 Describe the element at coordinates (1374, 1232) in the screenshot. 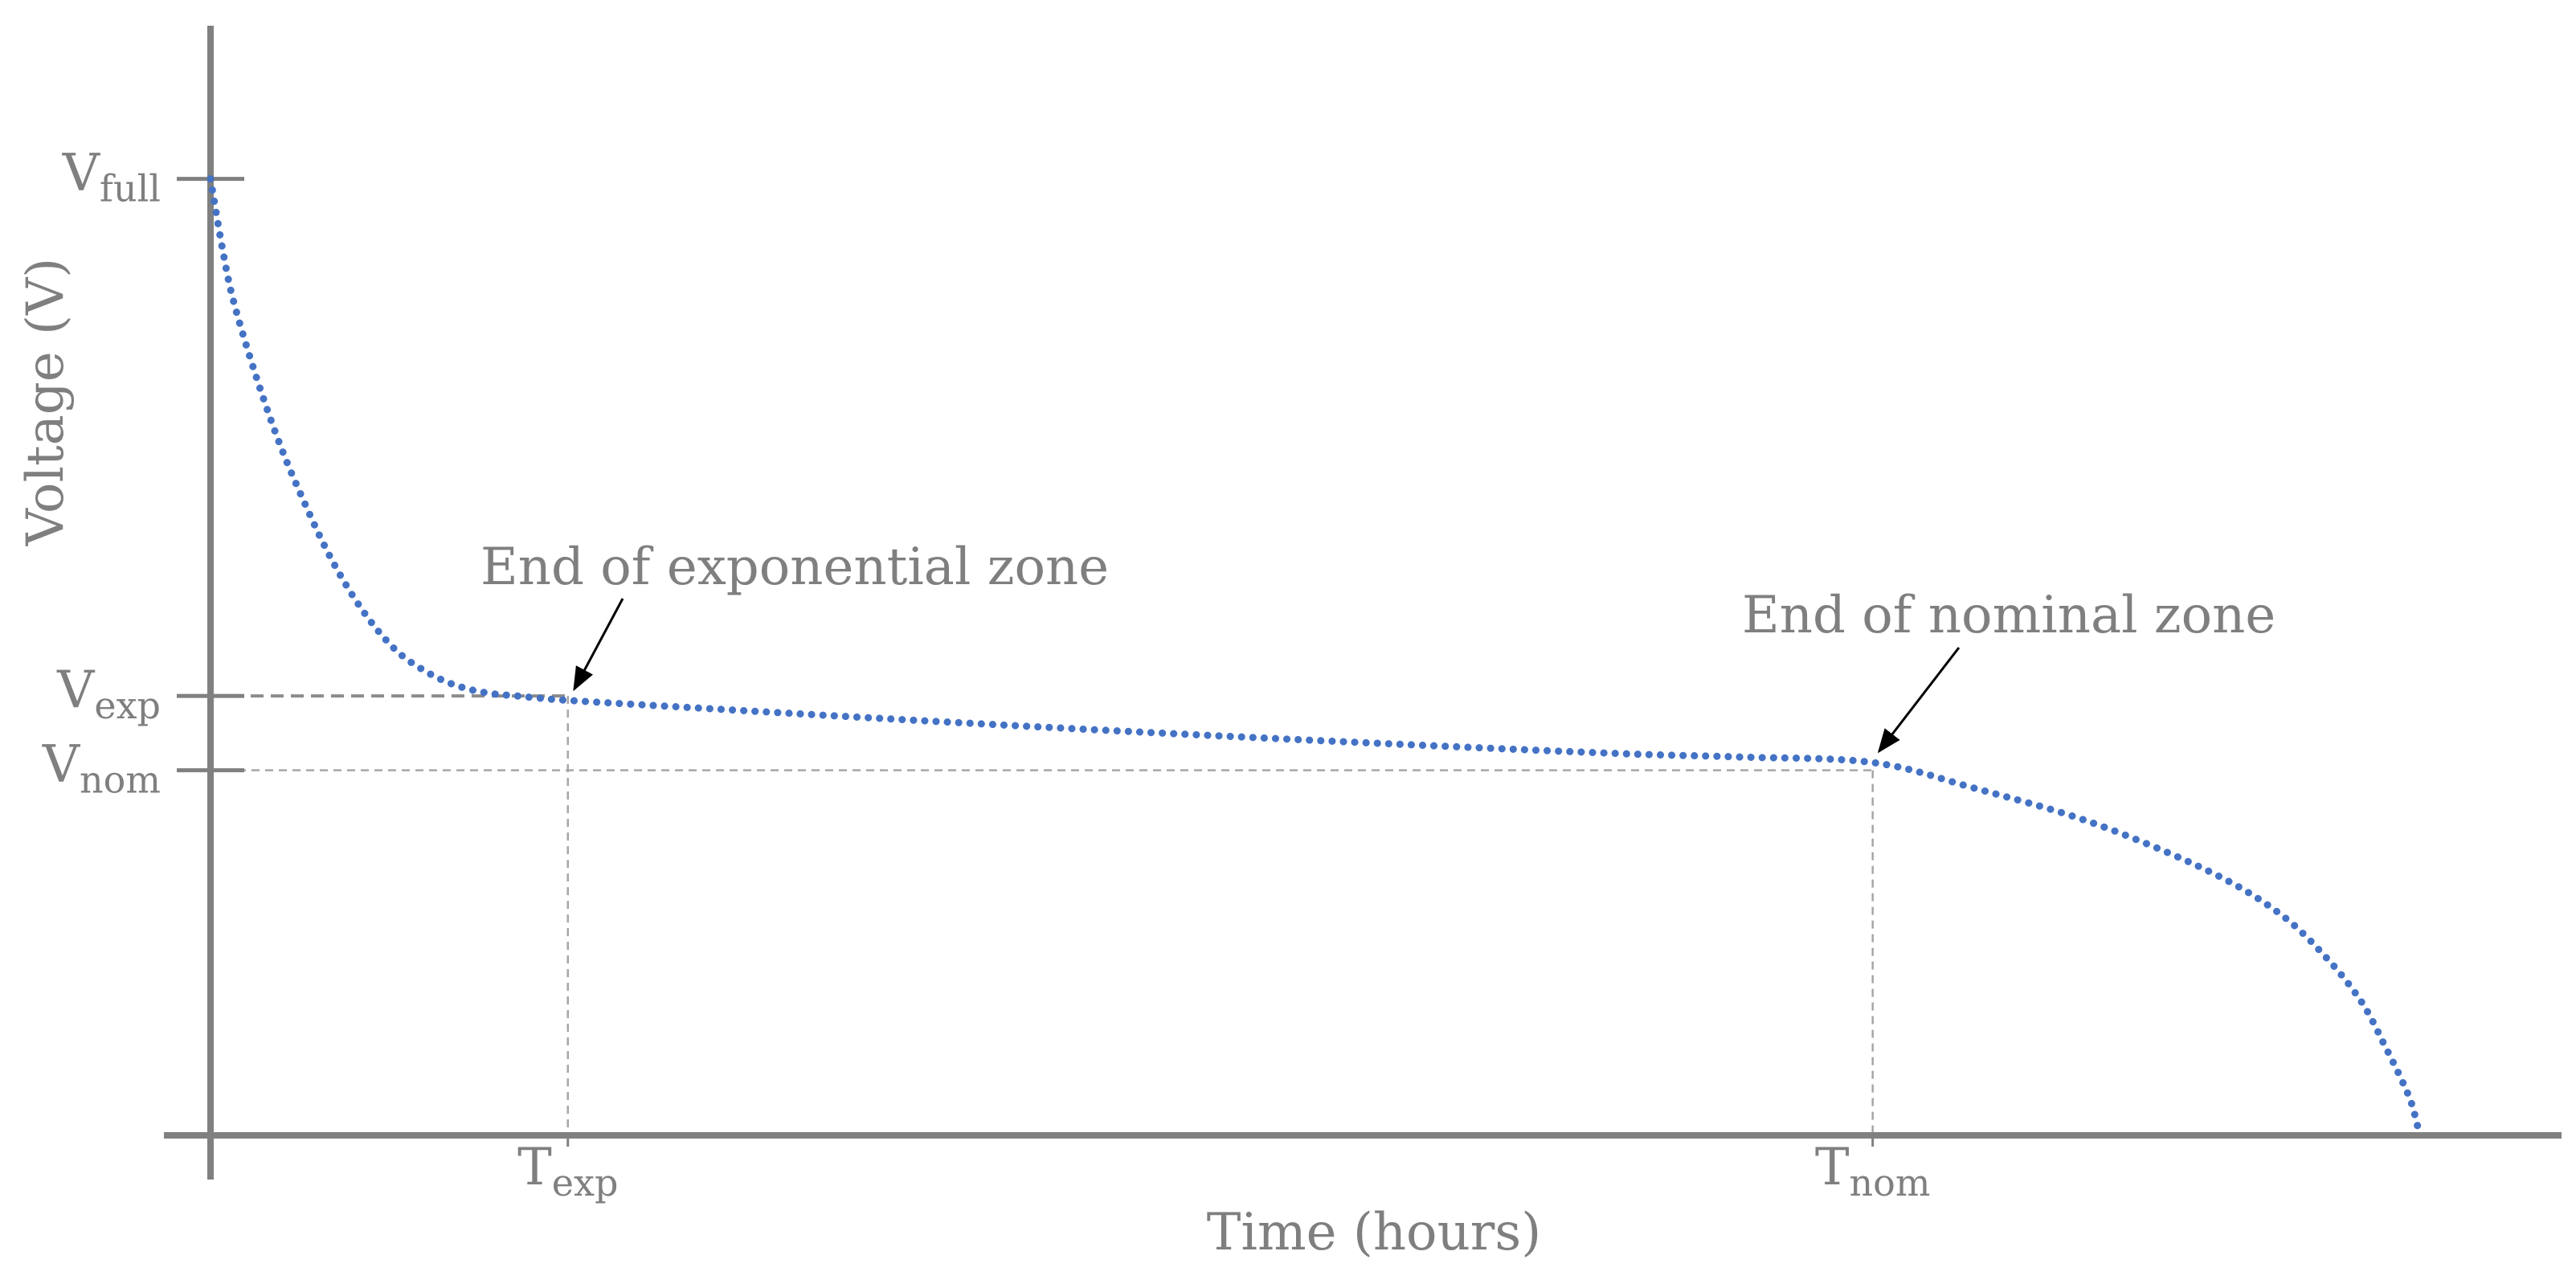

I see `x-axis-title: Time (hours)` at that location.